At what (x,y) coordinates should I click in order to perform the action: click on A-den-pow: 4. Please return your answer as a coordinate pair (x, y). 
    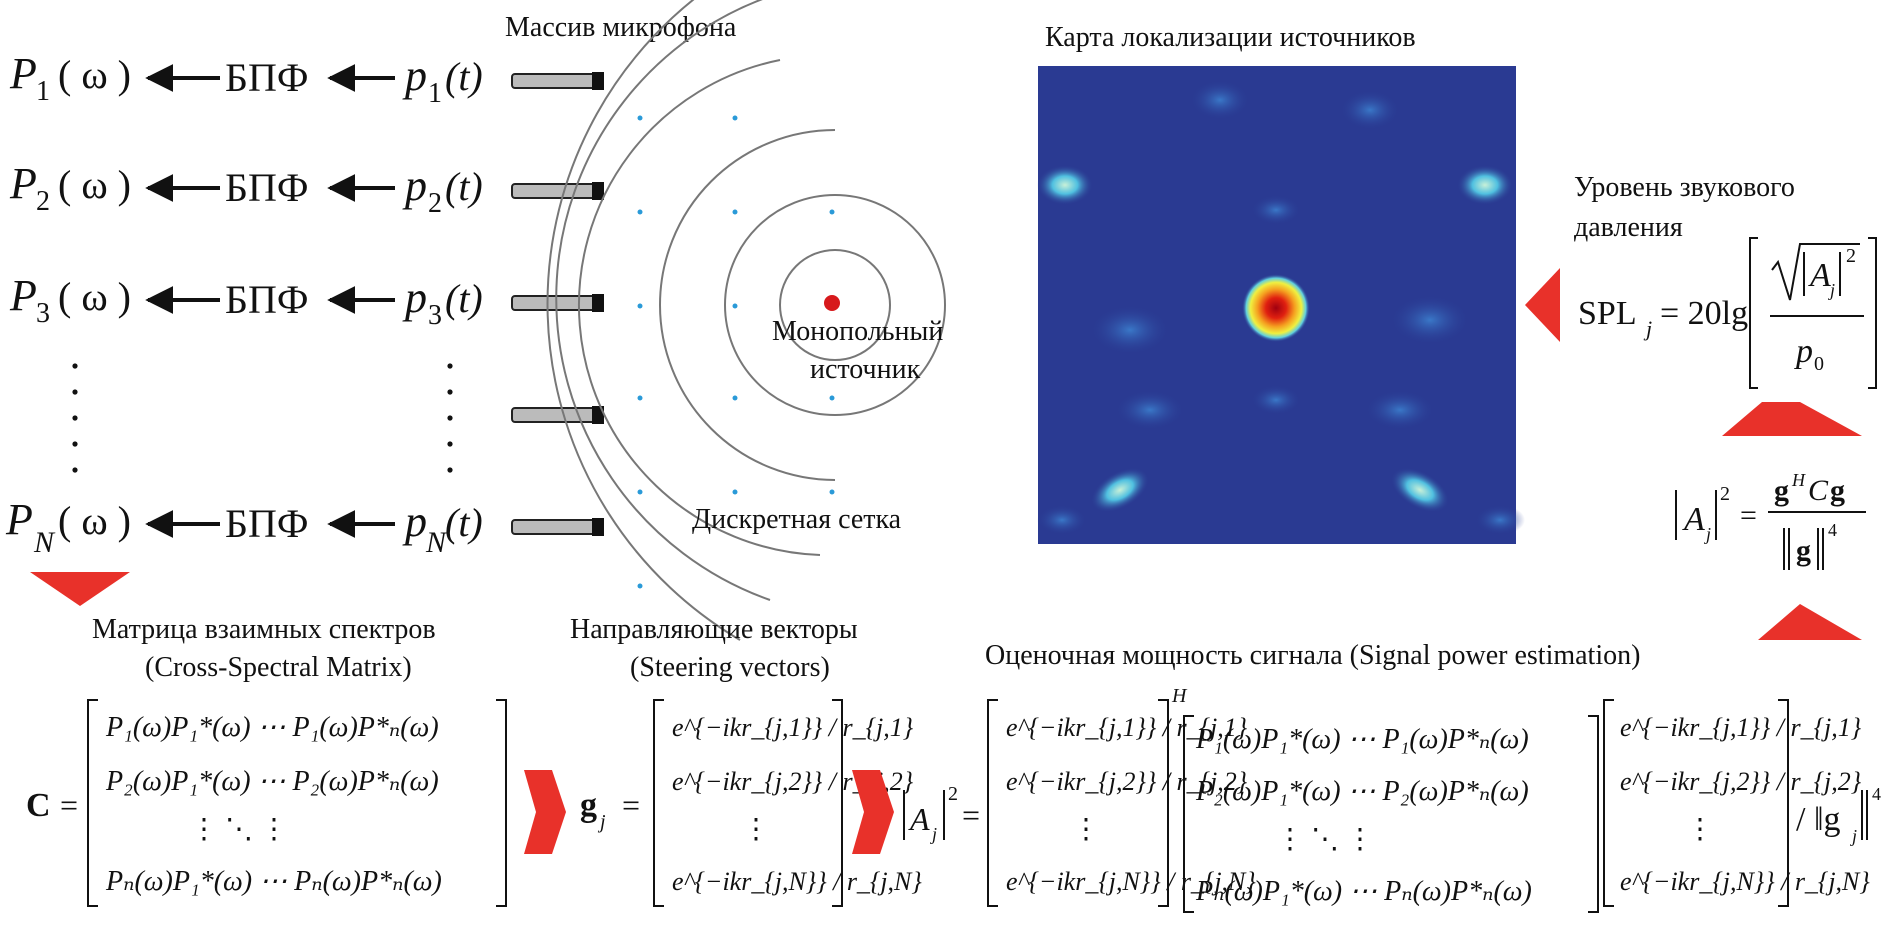
    Looking at the image, I should click on (1832, 530).